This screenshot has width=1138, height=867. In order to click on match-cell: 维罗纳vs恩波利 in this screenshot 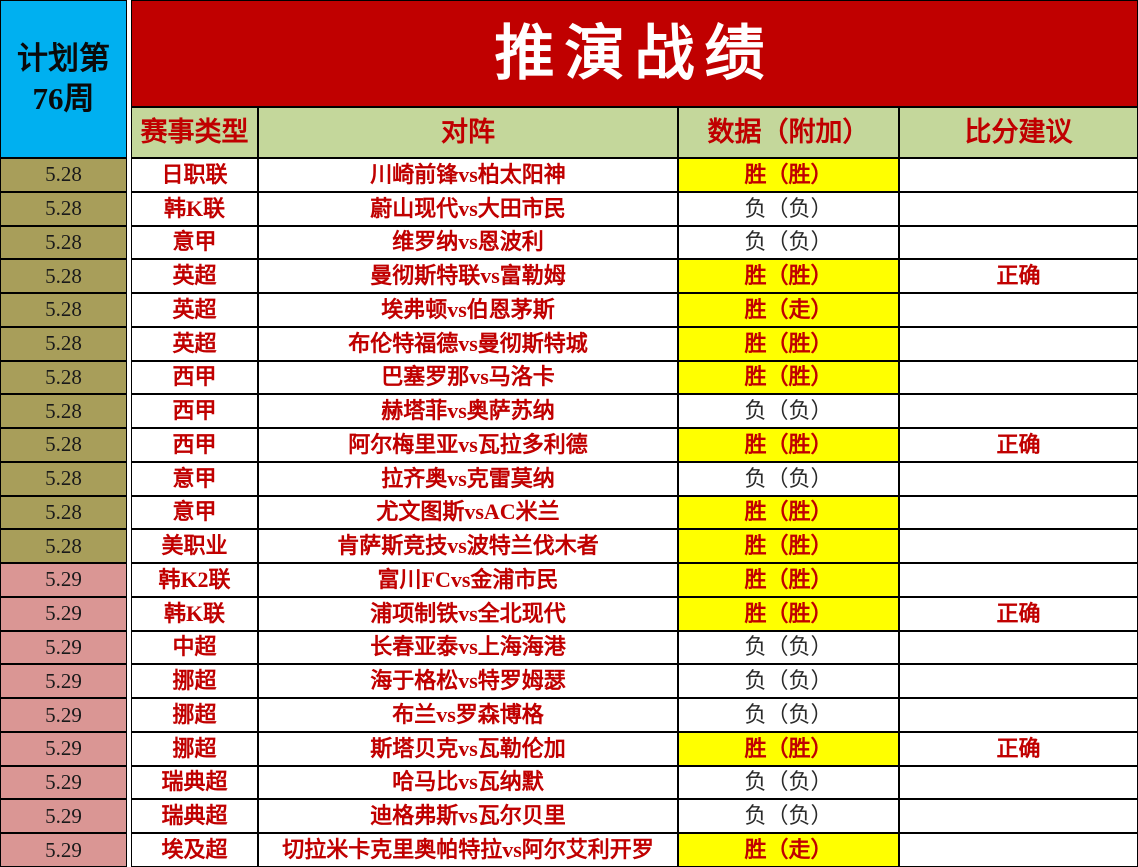, I will do `click(468, 242)`.